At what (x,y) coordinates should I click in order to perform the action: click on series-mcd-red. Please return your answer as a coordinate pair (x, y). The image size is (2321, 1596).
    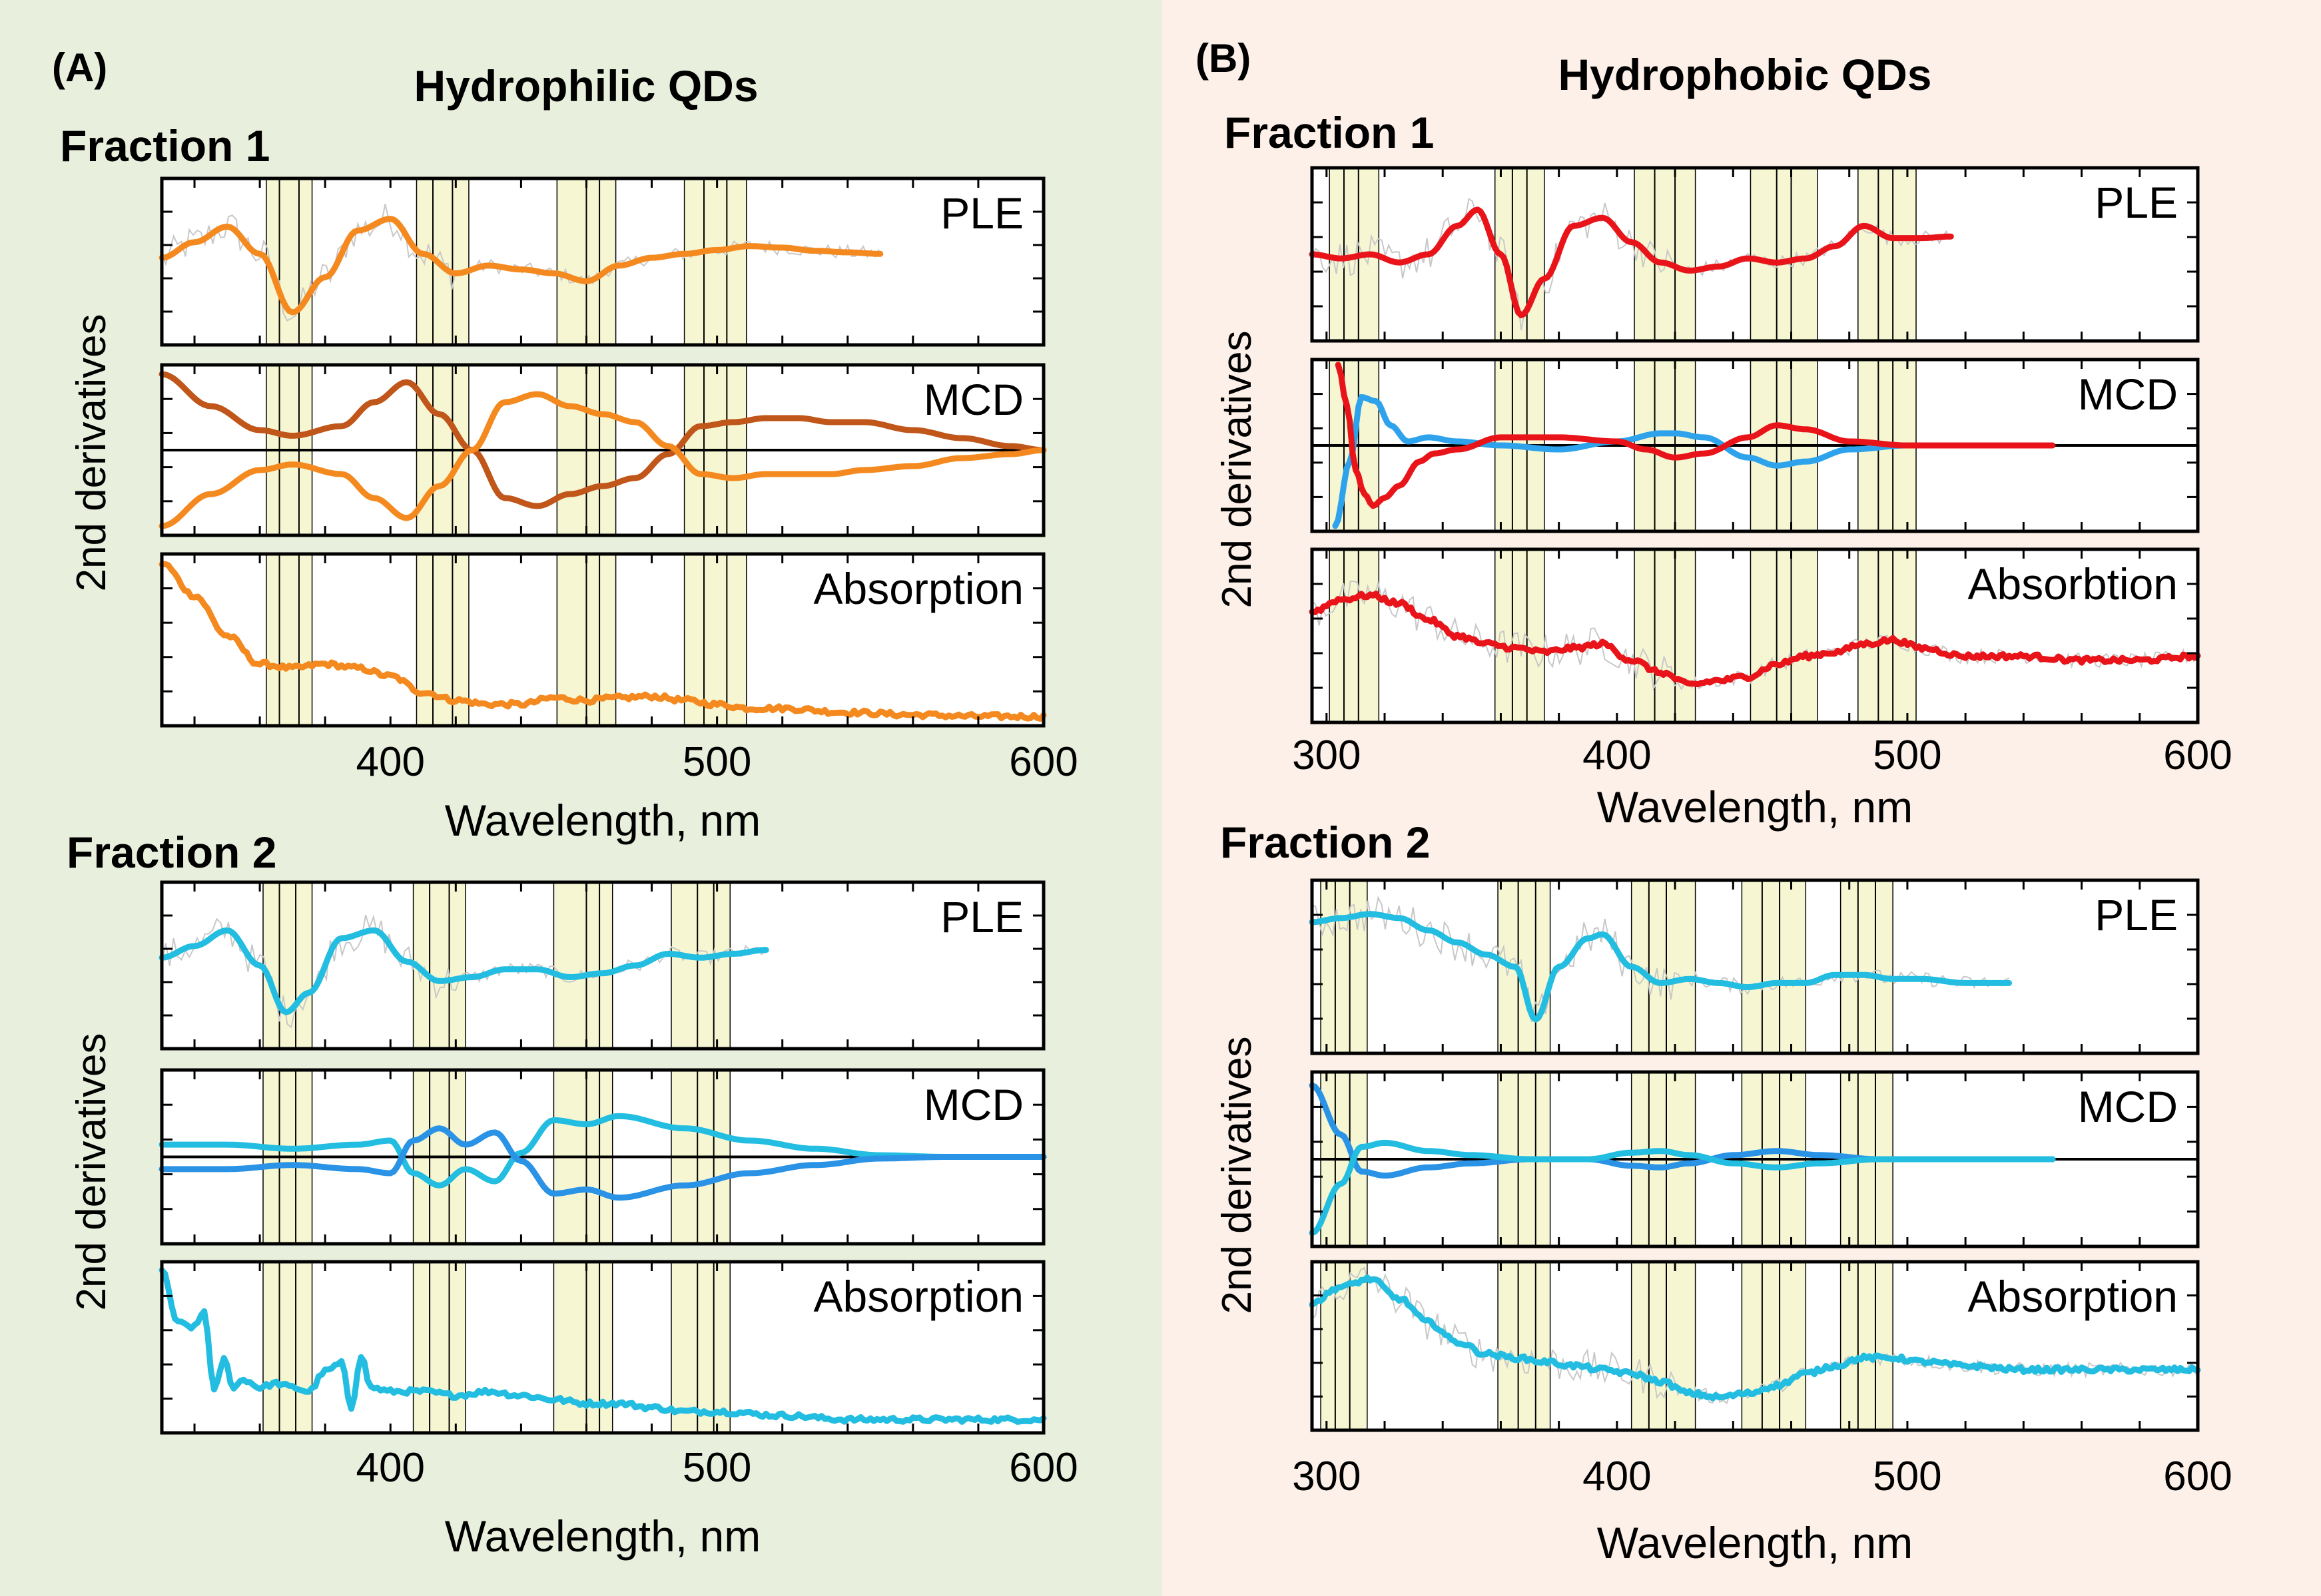
    Looking at the image, I should click on (1696, 435).